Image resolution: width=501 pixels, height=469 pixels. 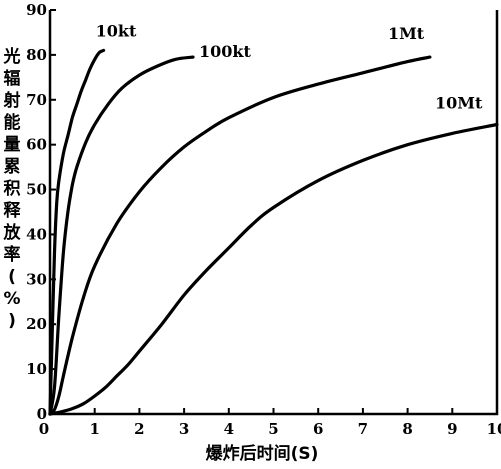 I want to click on series-label-10Mt: 10Mt, so click(x=459, y=102).